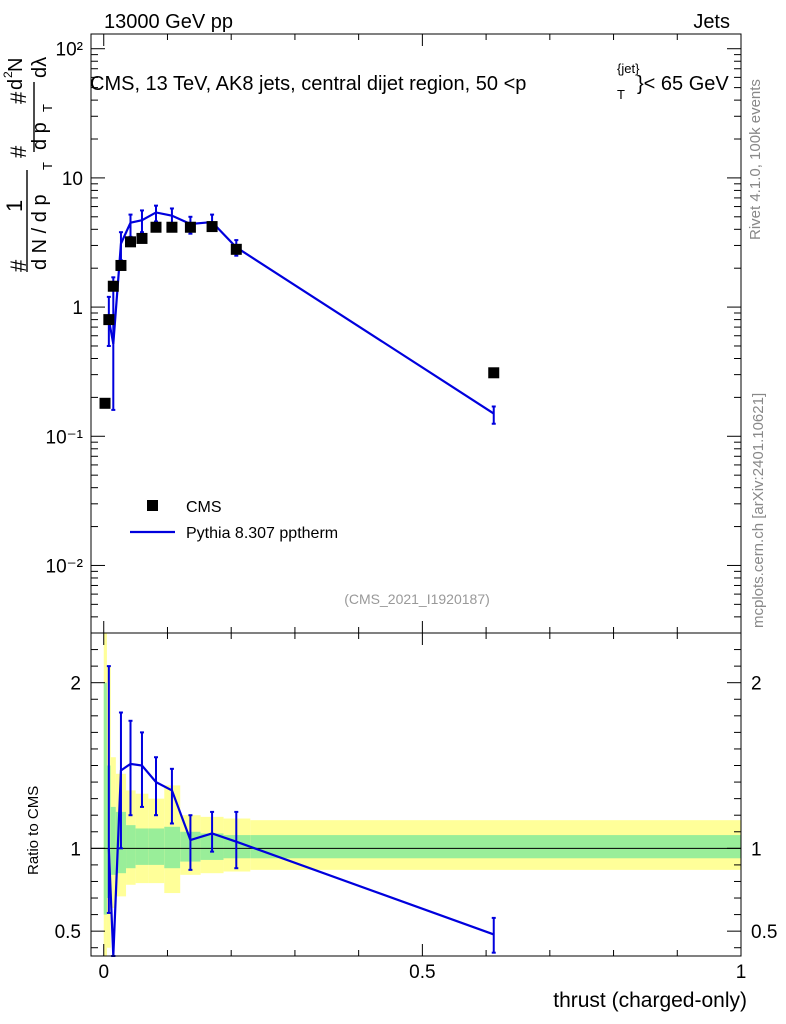  What do you see at coordinates (33, 830) in the screenshot?
I see `ratio-y-axis-label: Ratio to CMS` at bounding box center [33, 830].